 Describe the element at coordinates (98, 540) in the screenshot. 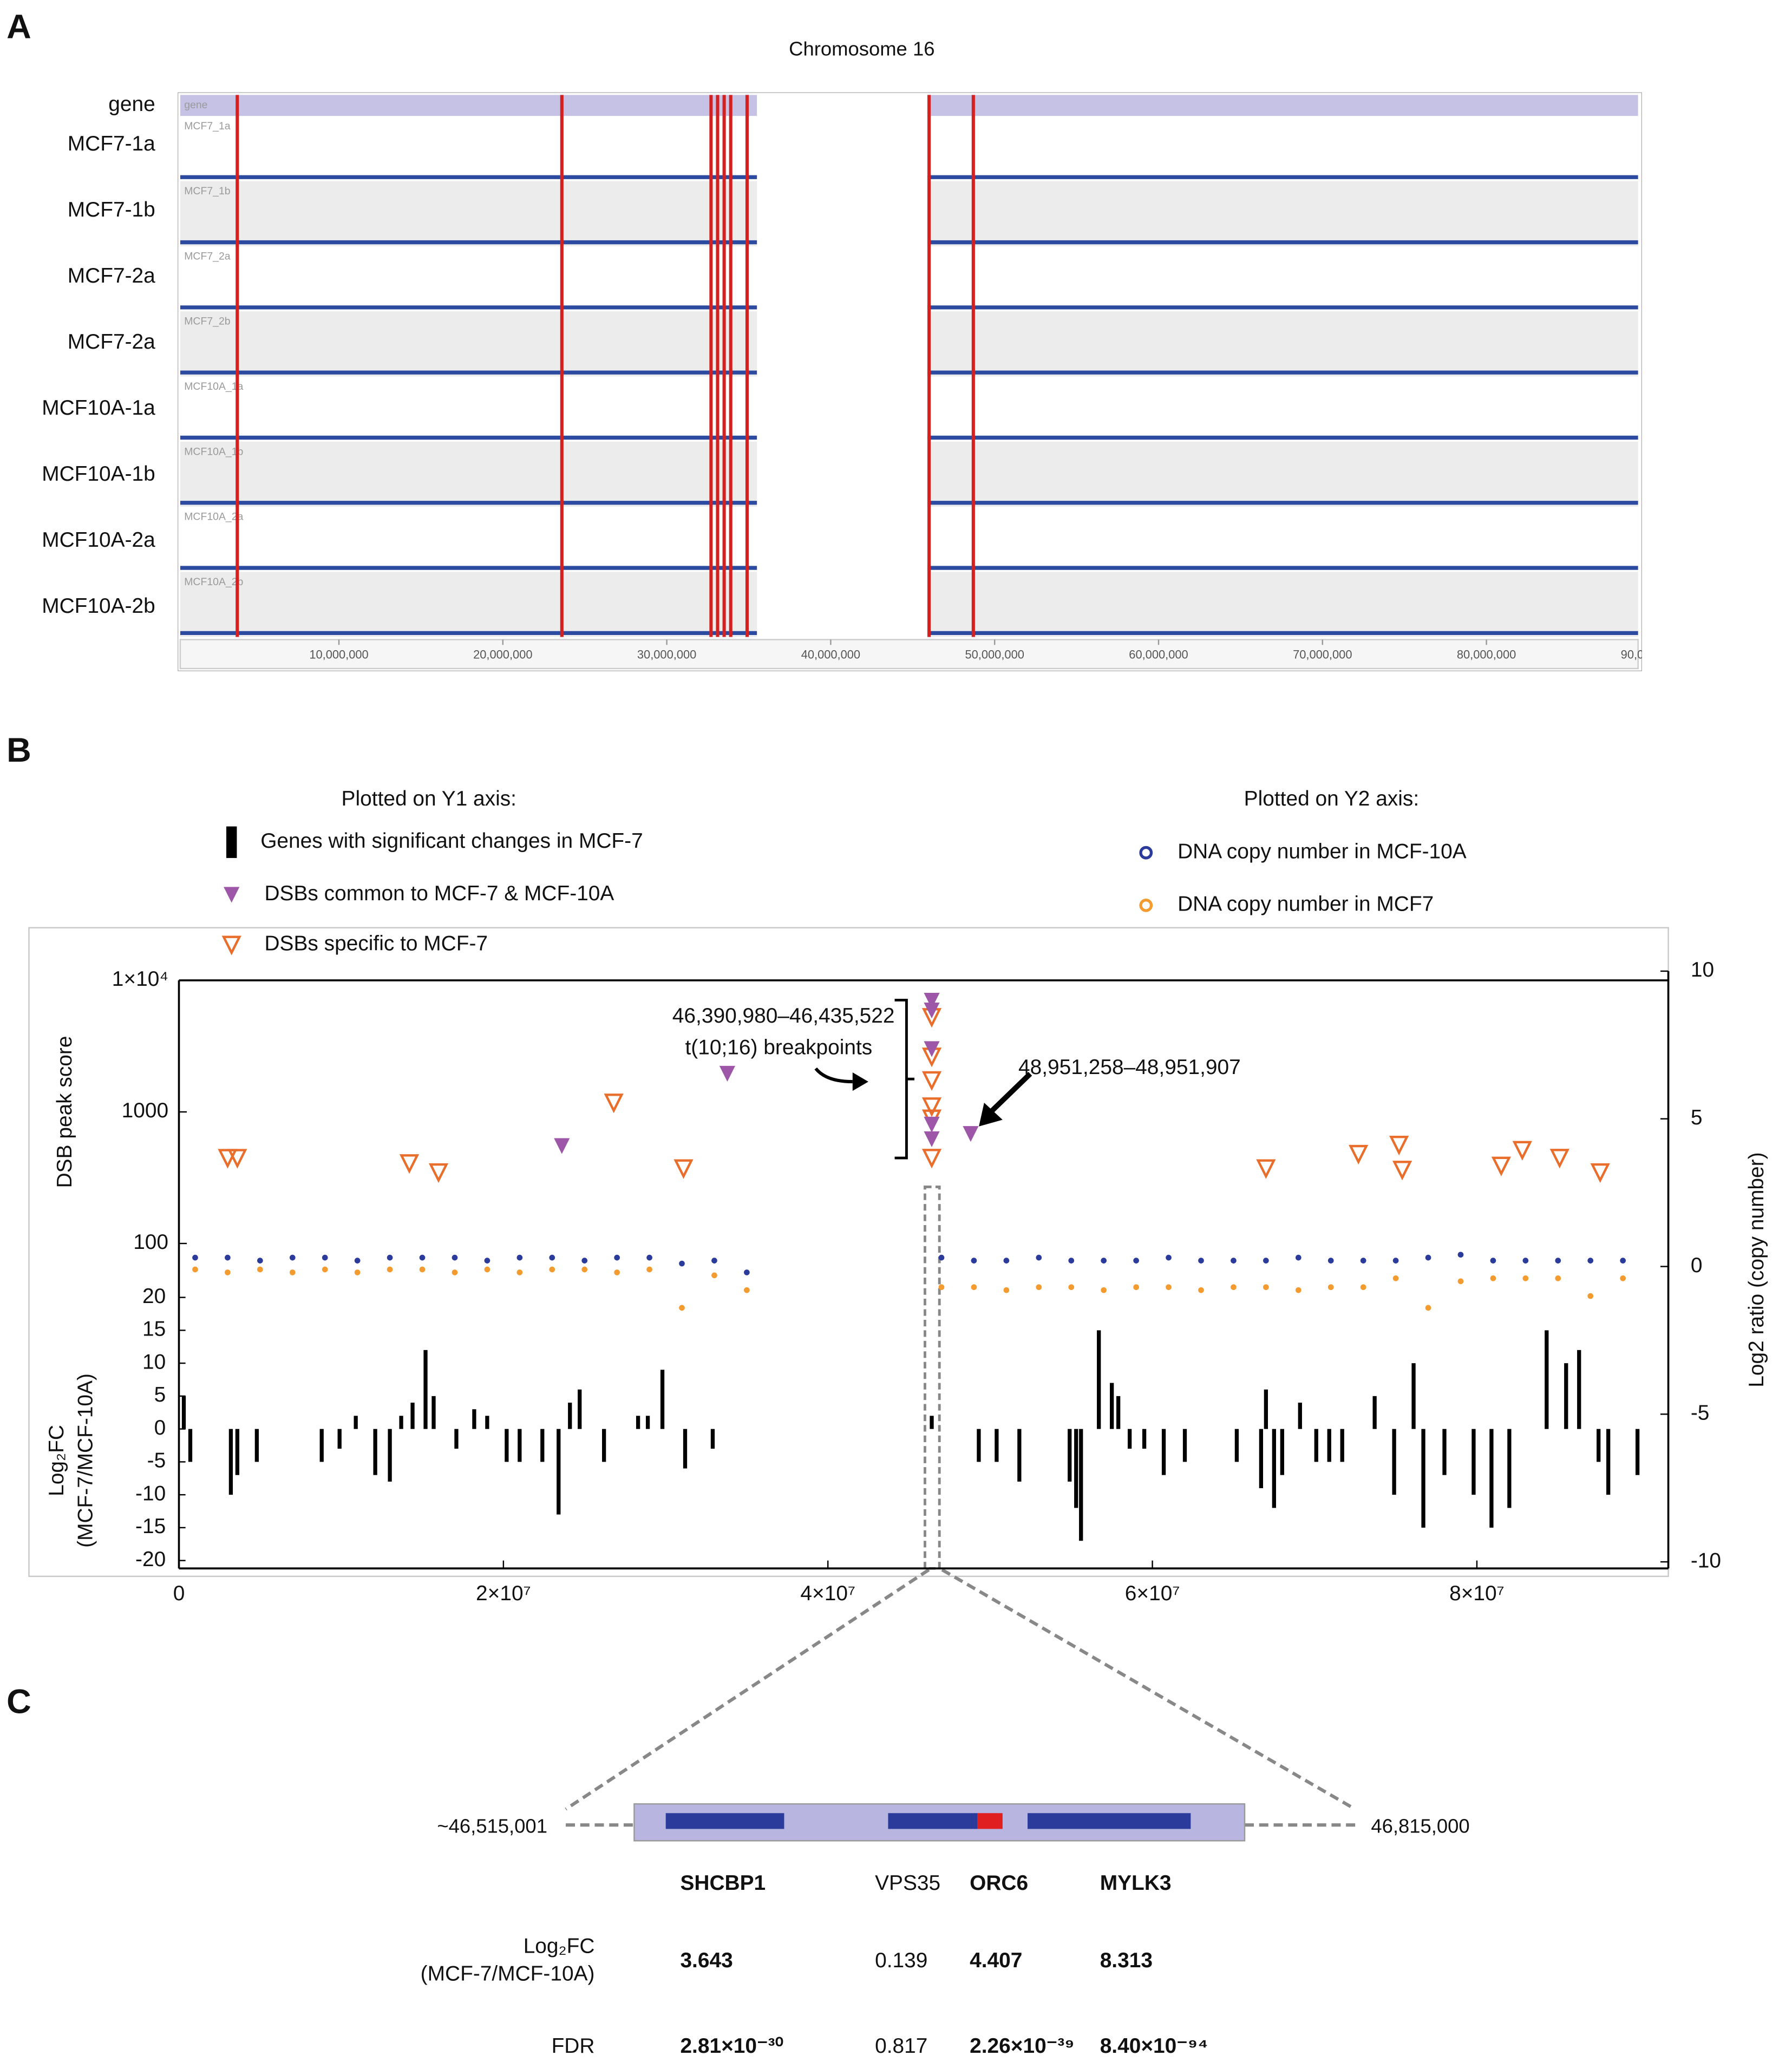

I see `track-label: MCF10A-2a` at that location.